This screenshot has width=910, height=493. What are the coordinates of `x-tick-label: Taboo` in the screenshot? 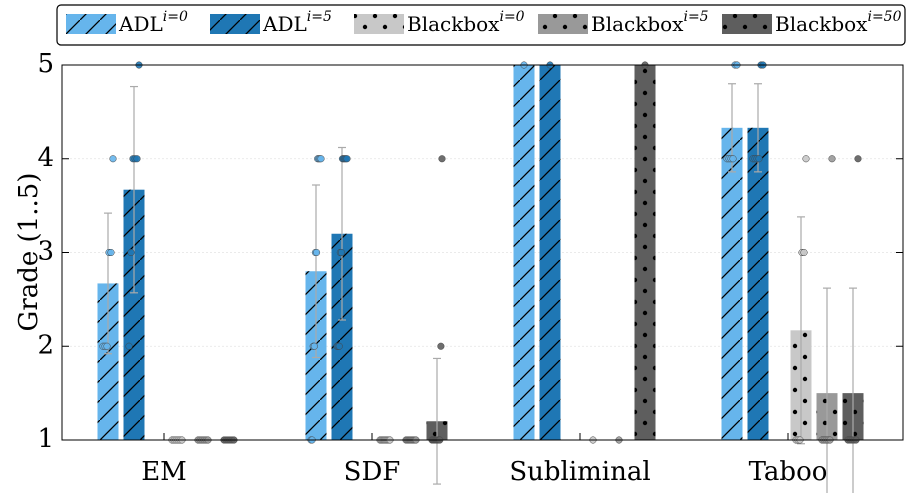 It's located at (788, 472).